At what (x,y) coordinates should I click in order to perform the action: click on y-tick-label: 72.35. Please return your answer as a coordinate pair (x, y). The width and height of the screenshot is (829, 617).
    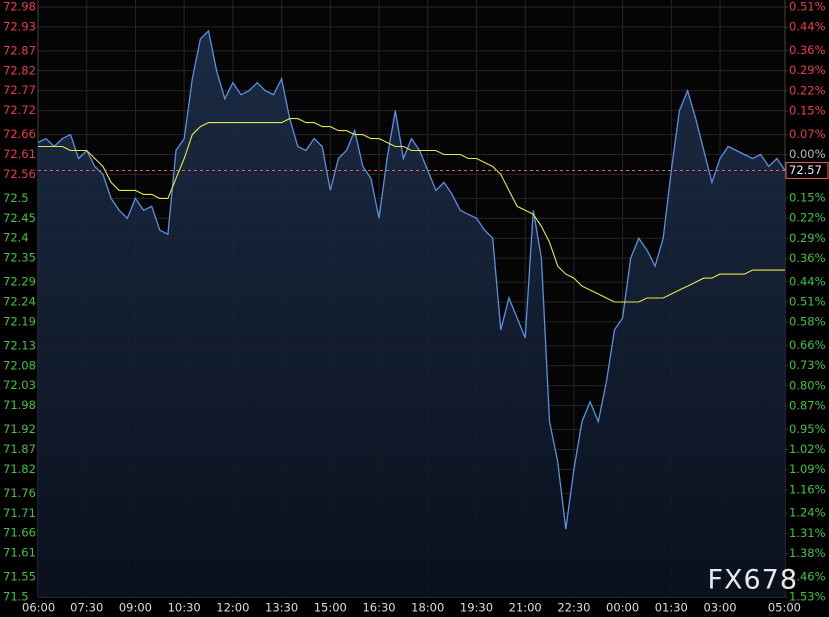
    Looking at the image, I should click on (19, 258).